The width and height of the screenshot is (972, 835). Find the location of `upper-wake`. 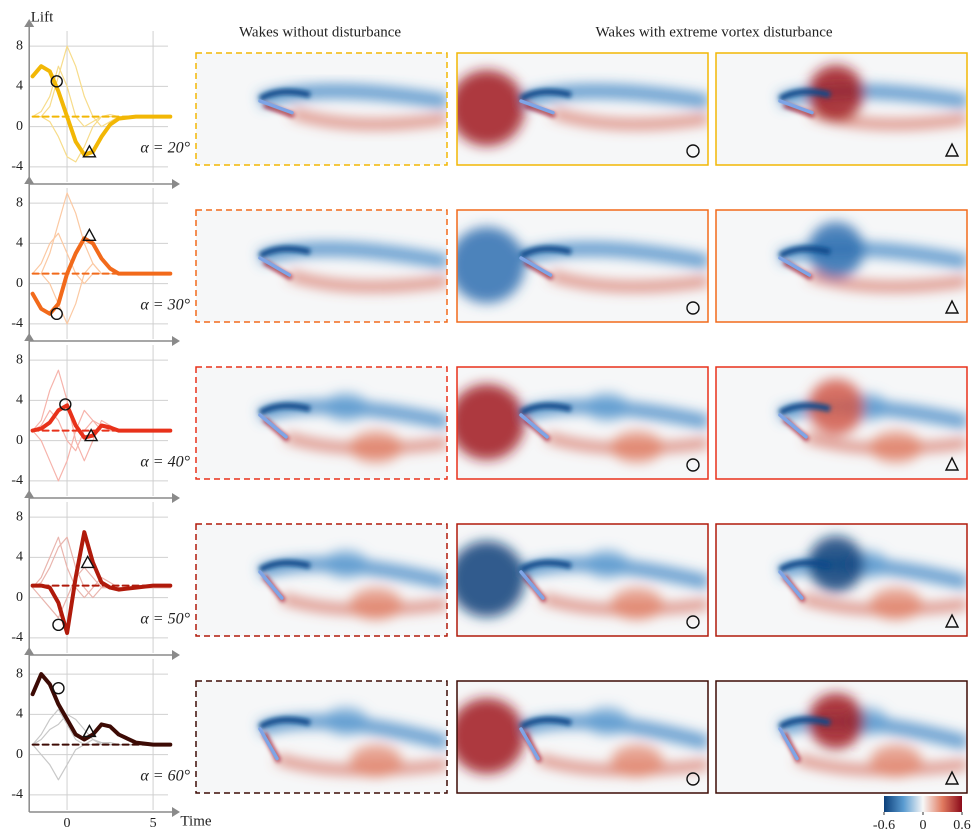

upper-wake is located at coordinates (352, 96).